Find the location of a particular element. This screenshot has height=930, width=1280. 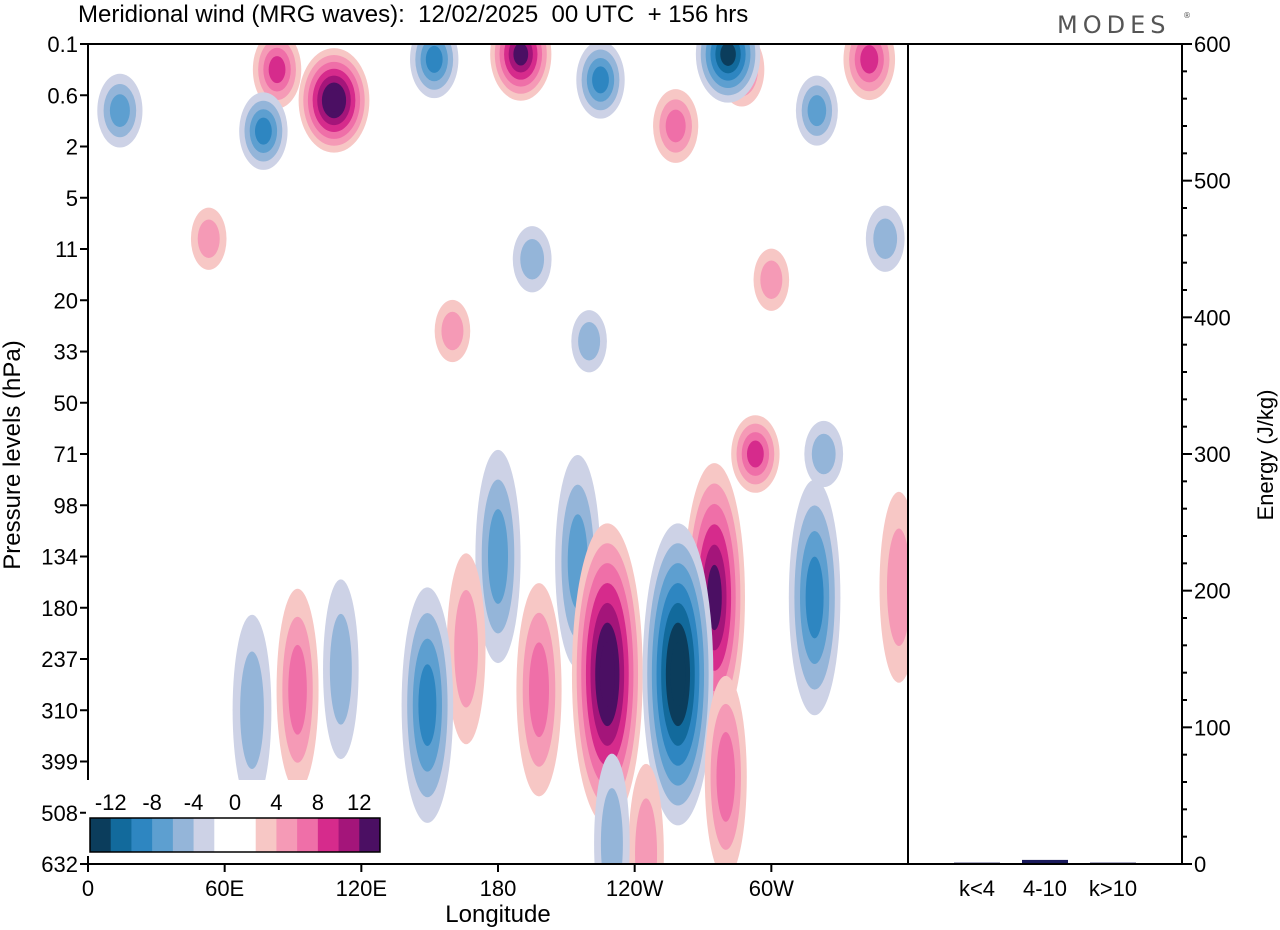

energy-tick-label: 500 is located at coordinates (1212, 181).